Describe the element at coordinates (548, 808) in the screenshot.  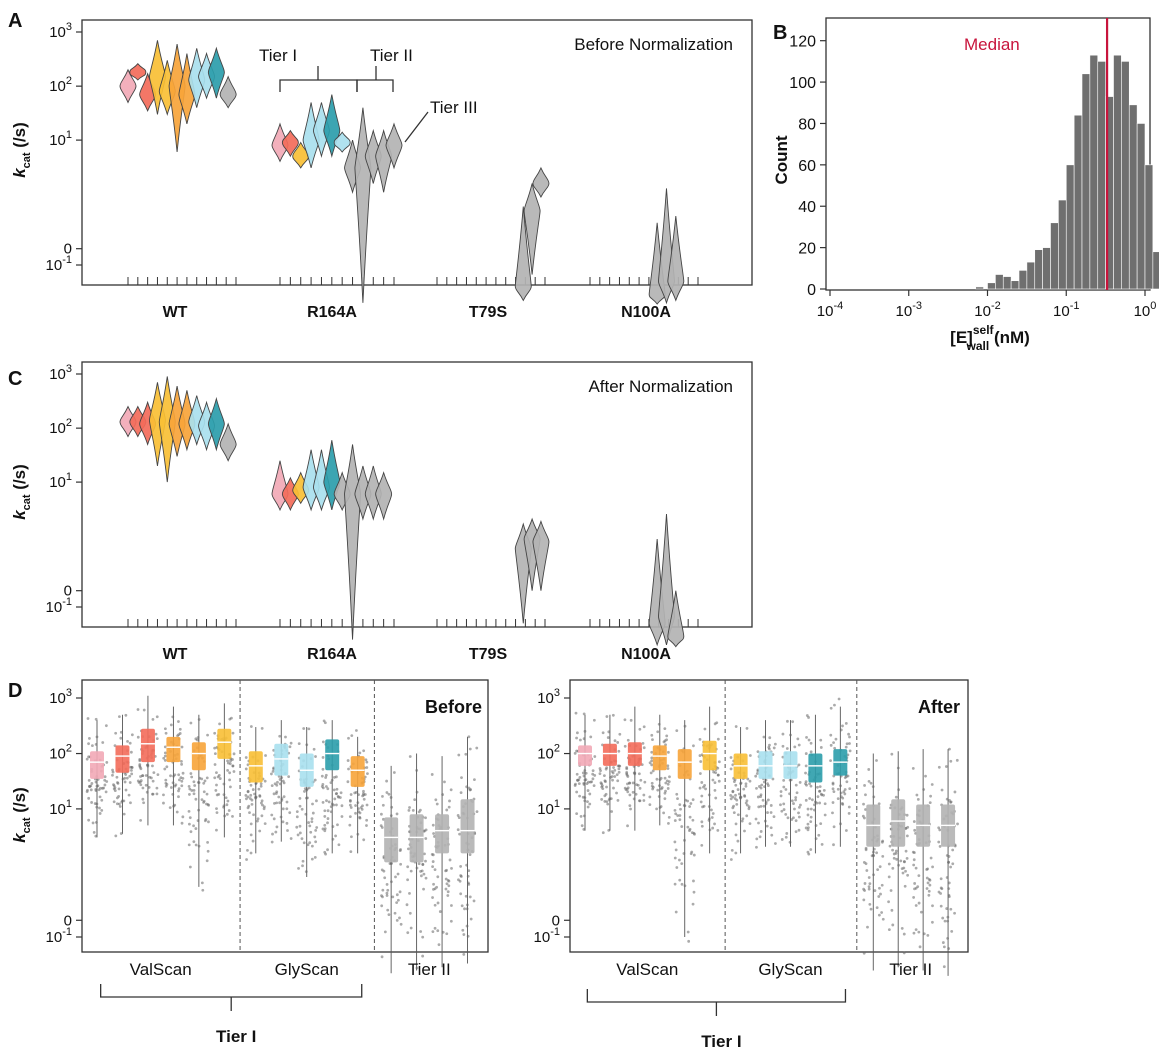
I see `ytick-label: 10¹` at that location.